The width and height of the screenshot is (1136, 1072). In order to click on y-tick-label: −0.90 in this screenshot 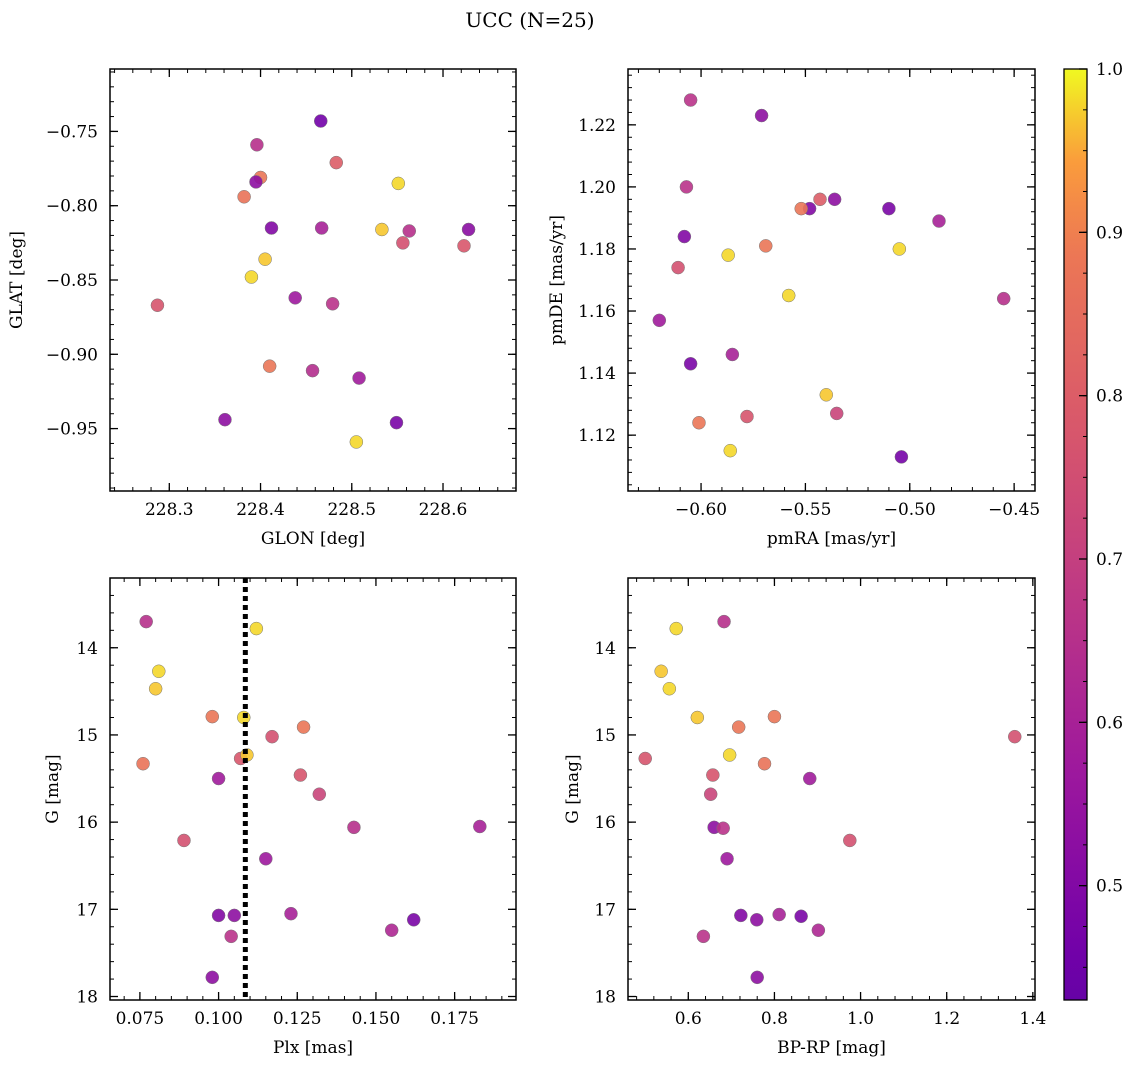, I will do `click(72, 355)`.